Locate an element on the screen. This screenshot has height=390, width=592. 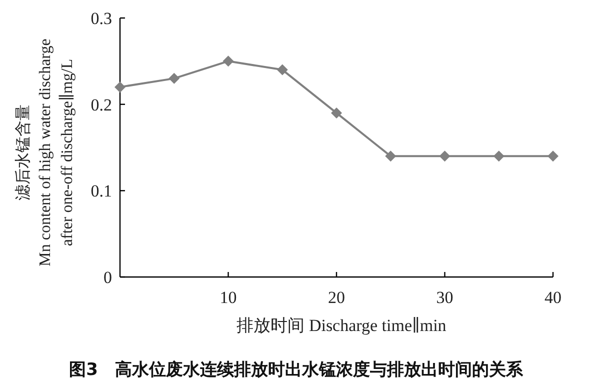
y-axis-title: 滤后水锰含量 Mn content of high water discharge after one-off discharge∥mg/L is located at coordinates (45, 152).